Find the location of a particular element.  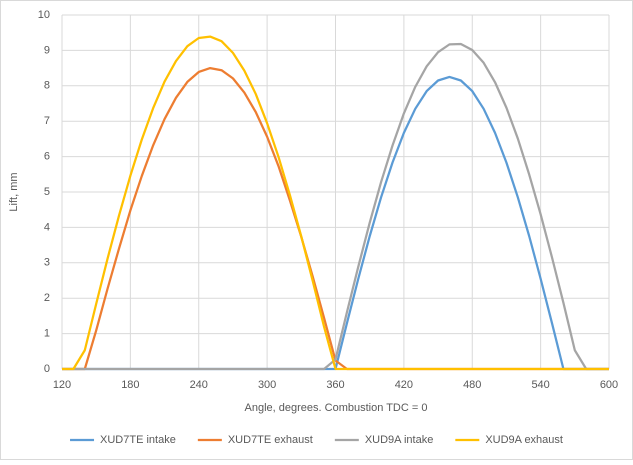

y-tick-label: 7 is located at coordinates (47, 121).